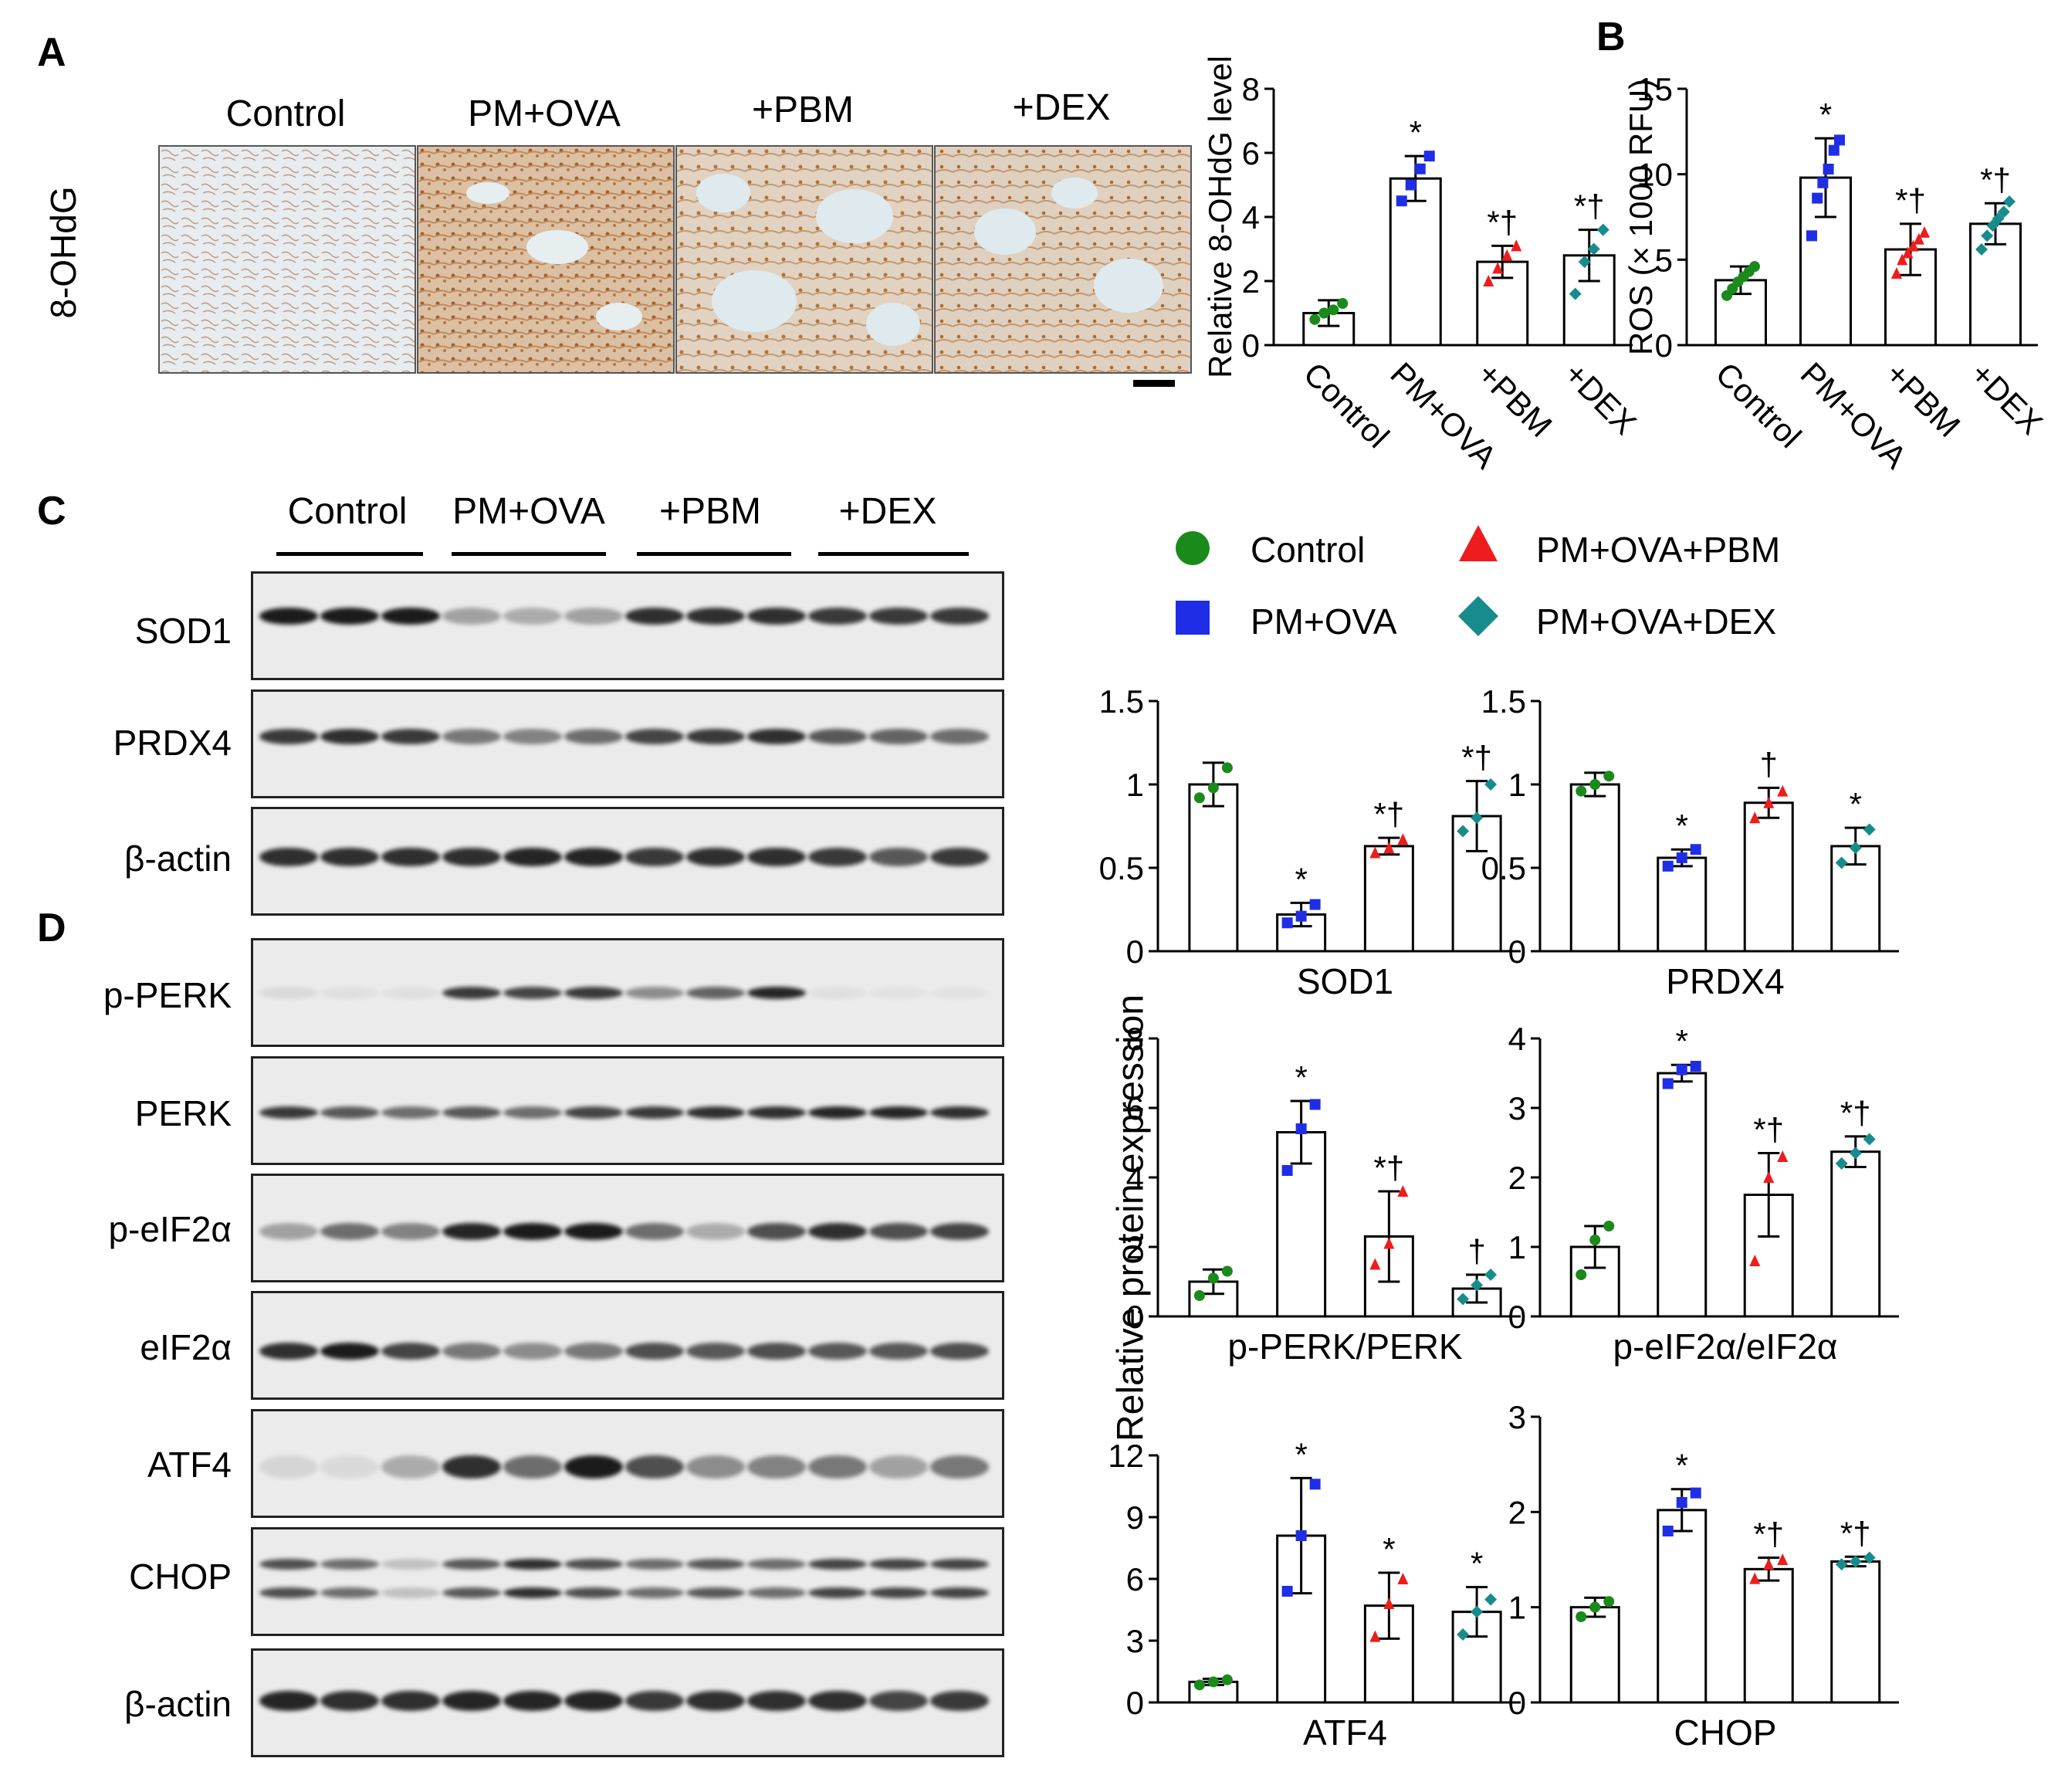 The height and width of the screenshot is (1792, 2068). What do you see at coordinates (1759, 405) in the screenshot?
I see `ros-x-tick-label: Control` at bounding box center [1759, 405].